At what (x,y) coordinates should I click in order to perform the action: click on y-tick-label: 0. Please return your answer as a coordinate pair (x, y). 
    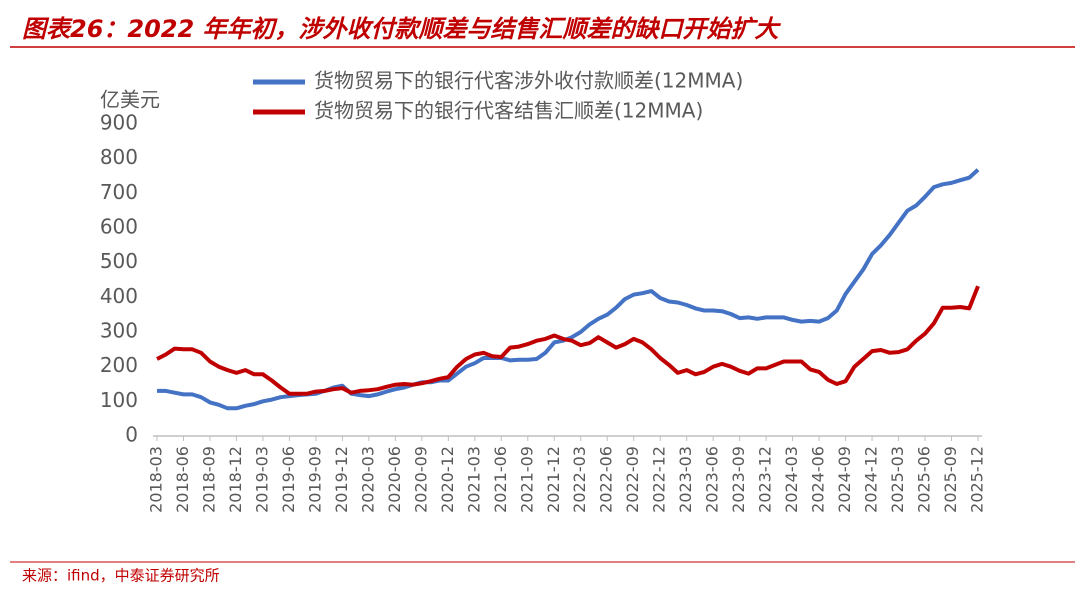
    Looking at the image, I should click on (131, 435).